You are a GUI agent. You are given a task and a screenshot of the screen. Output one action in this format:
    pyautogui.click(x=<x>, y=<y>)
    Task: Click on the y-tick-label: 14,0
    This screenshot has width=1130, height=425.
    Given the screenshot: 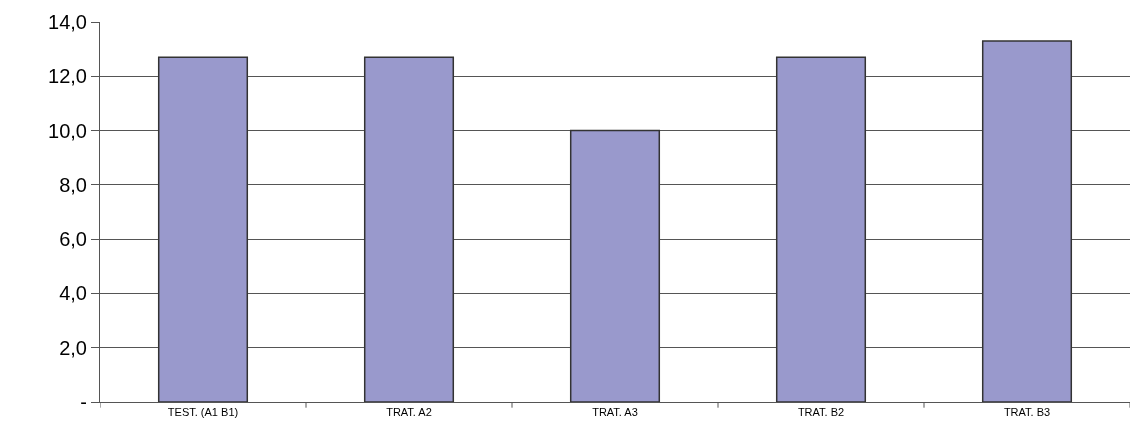 What is the action you would take?
    pyautogui.click(x=67, y=22)
    